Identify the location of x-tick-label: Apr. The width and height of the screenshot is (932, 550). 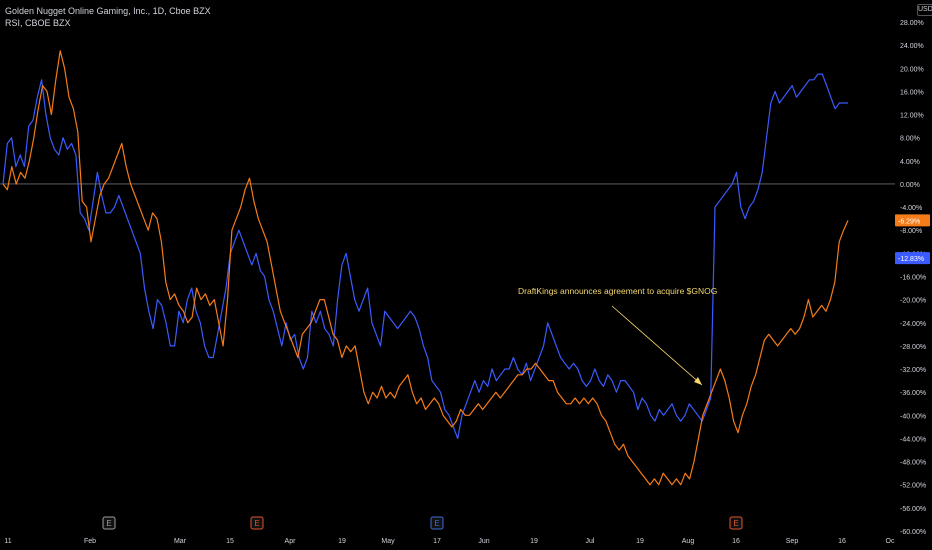
(291, 541).